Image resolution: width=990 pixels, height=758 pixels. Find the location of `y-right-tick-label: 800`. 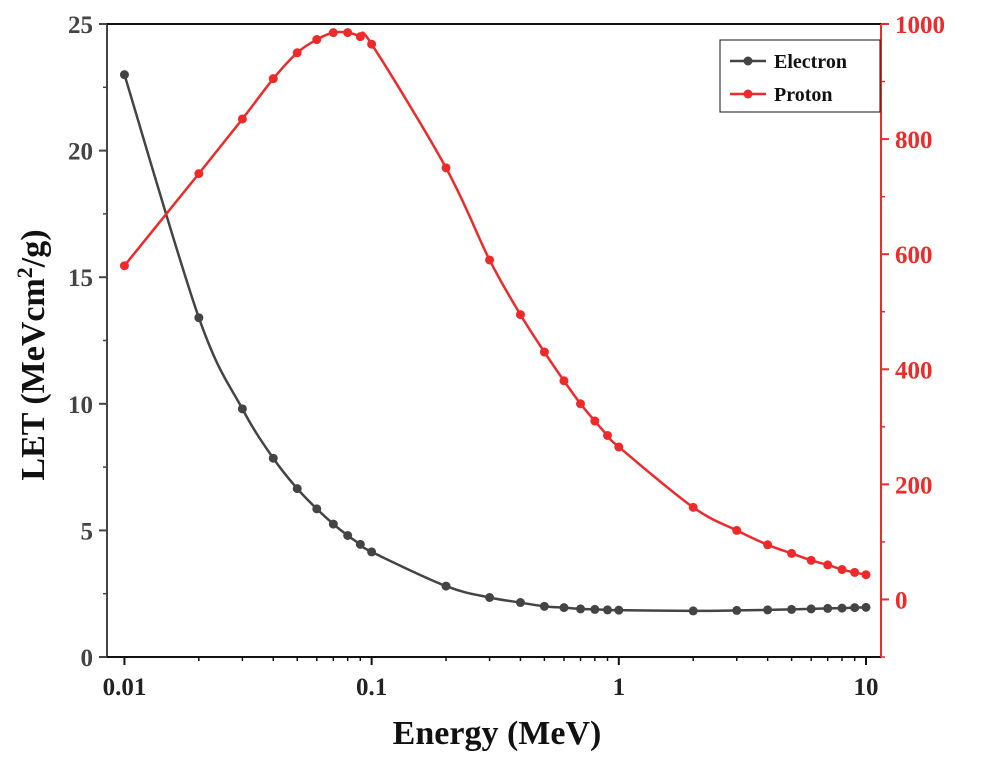

y-right-tick-label: 800 is located at coordinates (914, 140).